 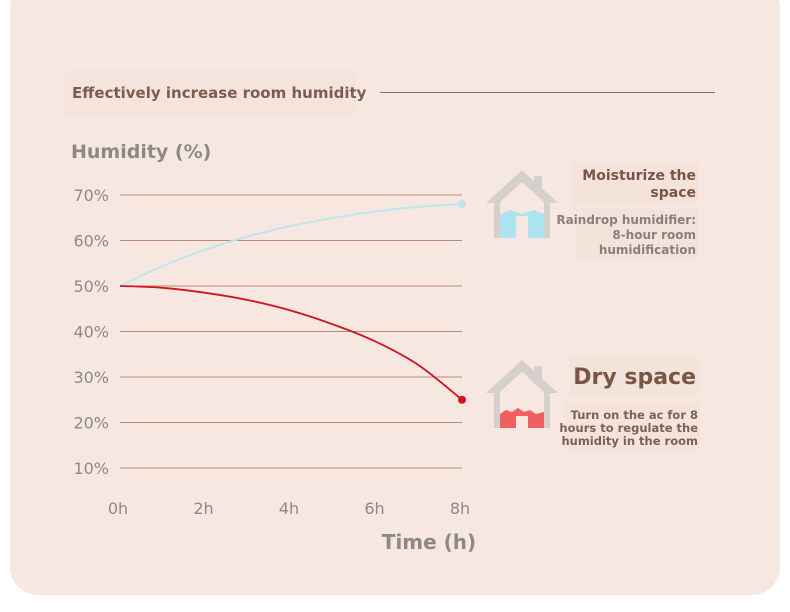 I want to click on series-lines, so click(x=292, y=302).